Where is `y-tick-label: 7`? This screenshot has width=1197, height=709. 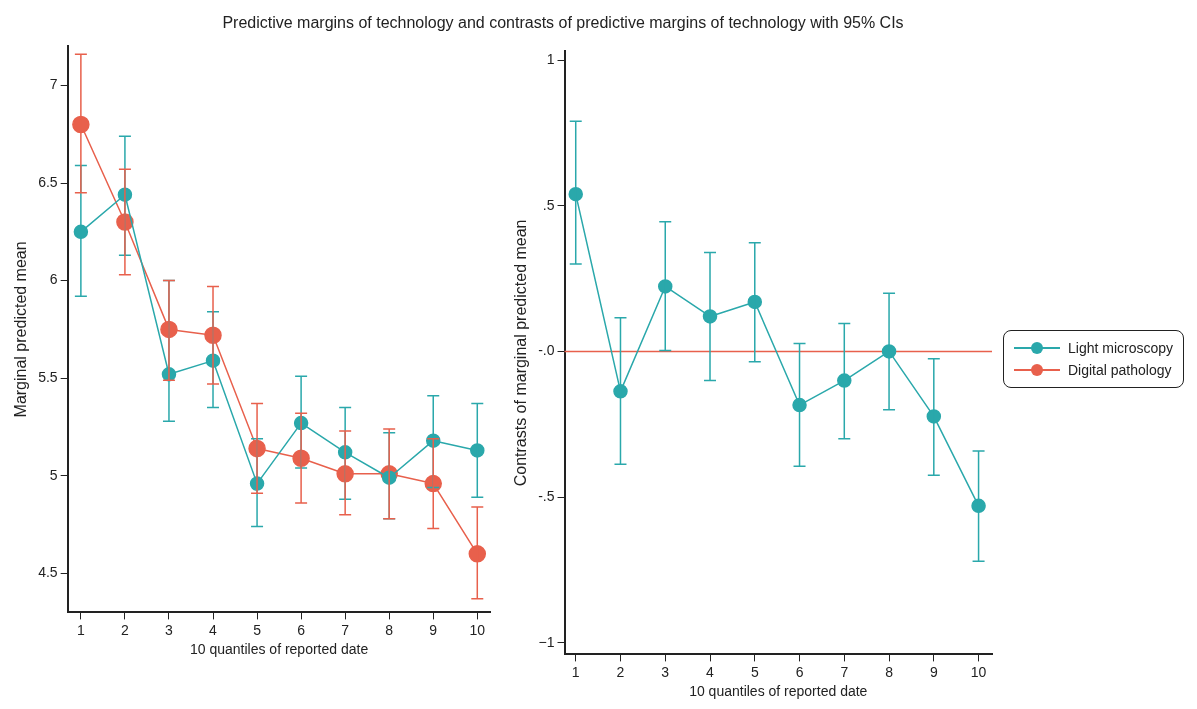 y-tick-label: 7 is located at coordinates (53, 84).